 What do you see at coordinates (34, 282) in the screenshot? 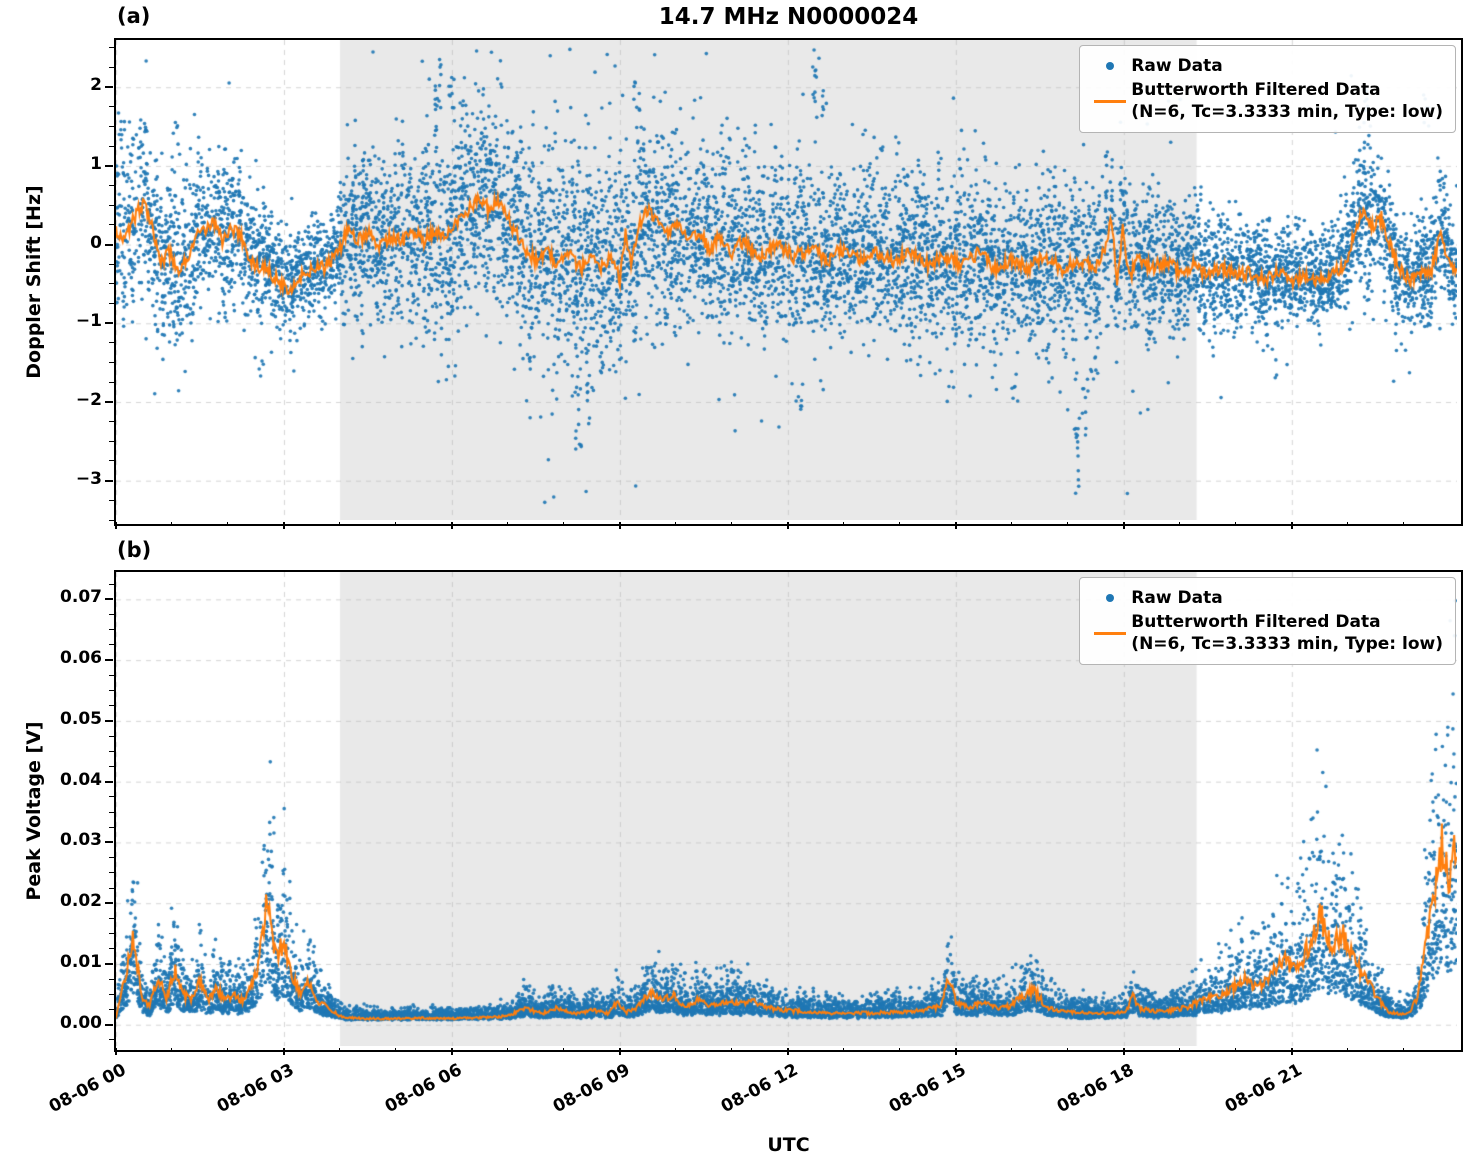
I see `panel-a-ylabel: Doppler Shift [Hz]` at bounding box center [34, 282].